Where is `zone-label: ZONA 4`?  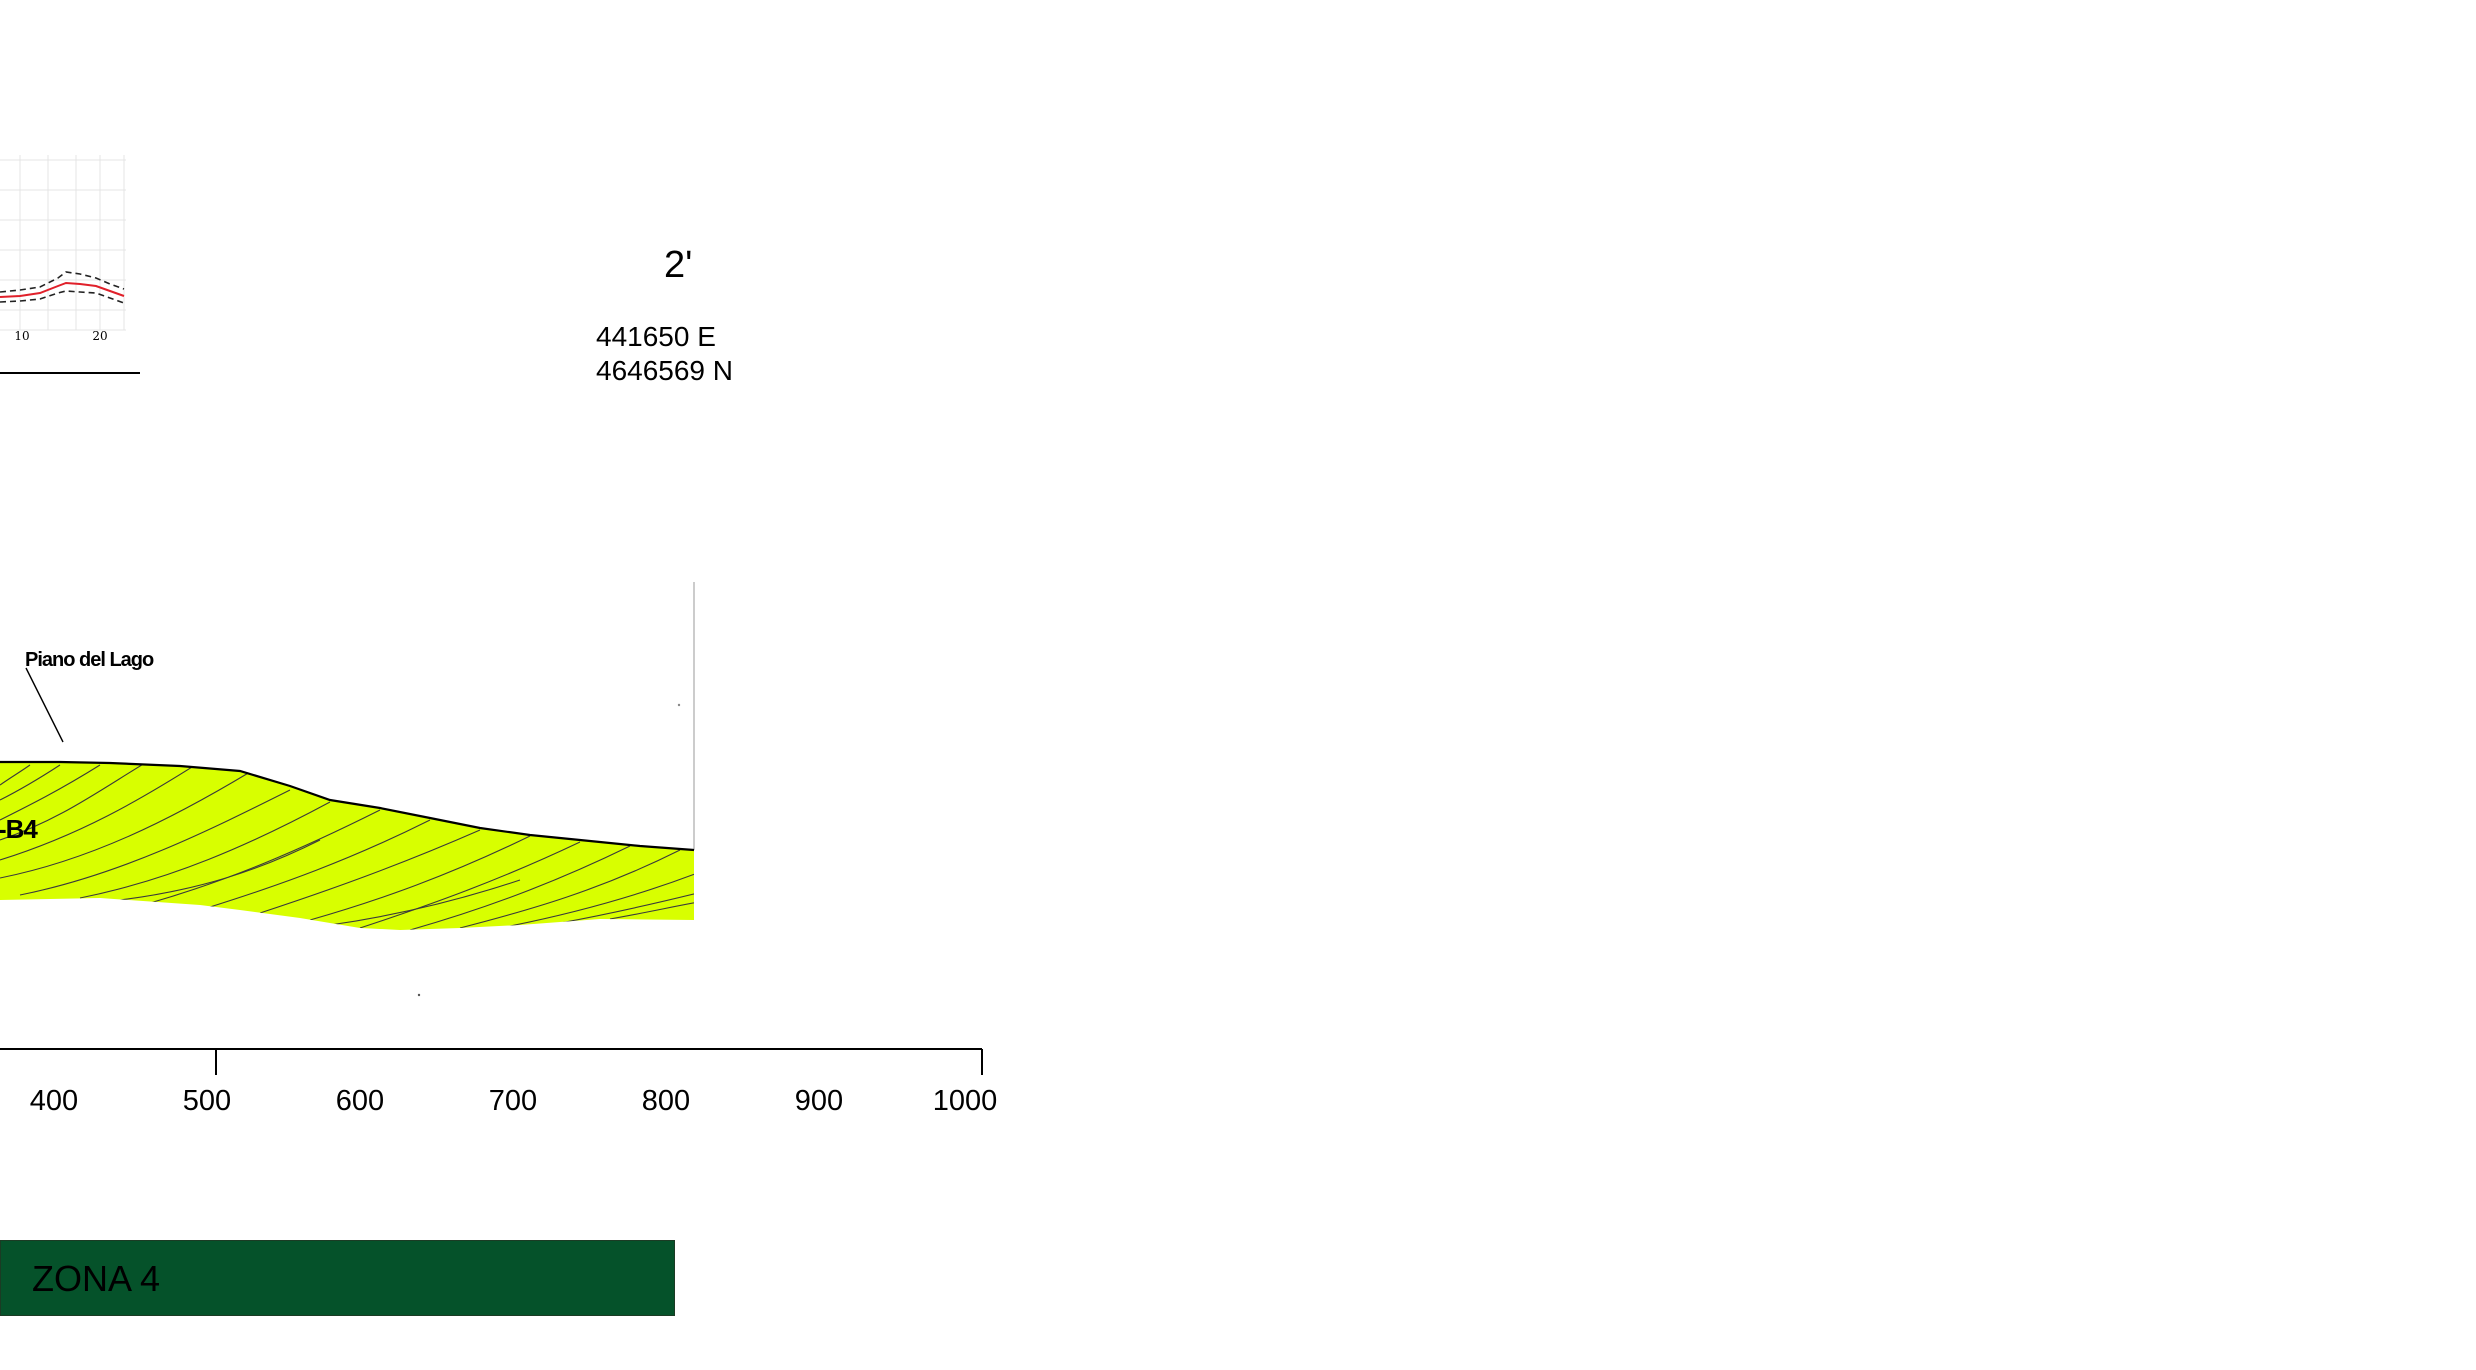
zone-label: ZONA 4 is located at coordinates (96, 1278).